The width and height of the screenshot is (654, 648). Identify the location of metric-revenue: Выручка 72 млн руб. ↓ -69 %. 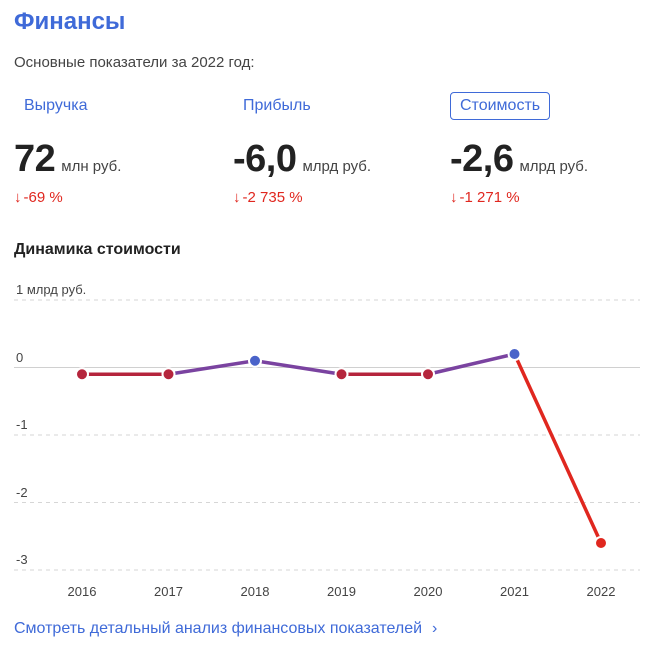
(119, 149).